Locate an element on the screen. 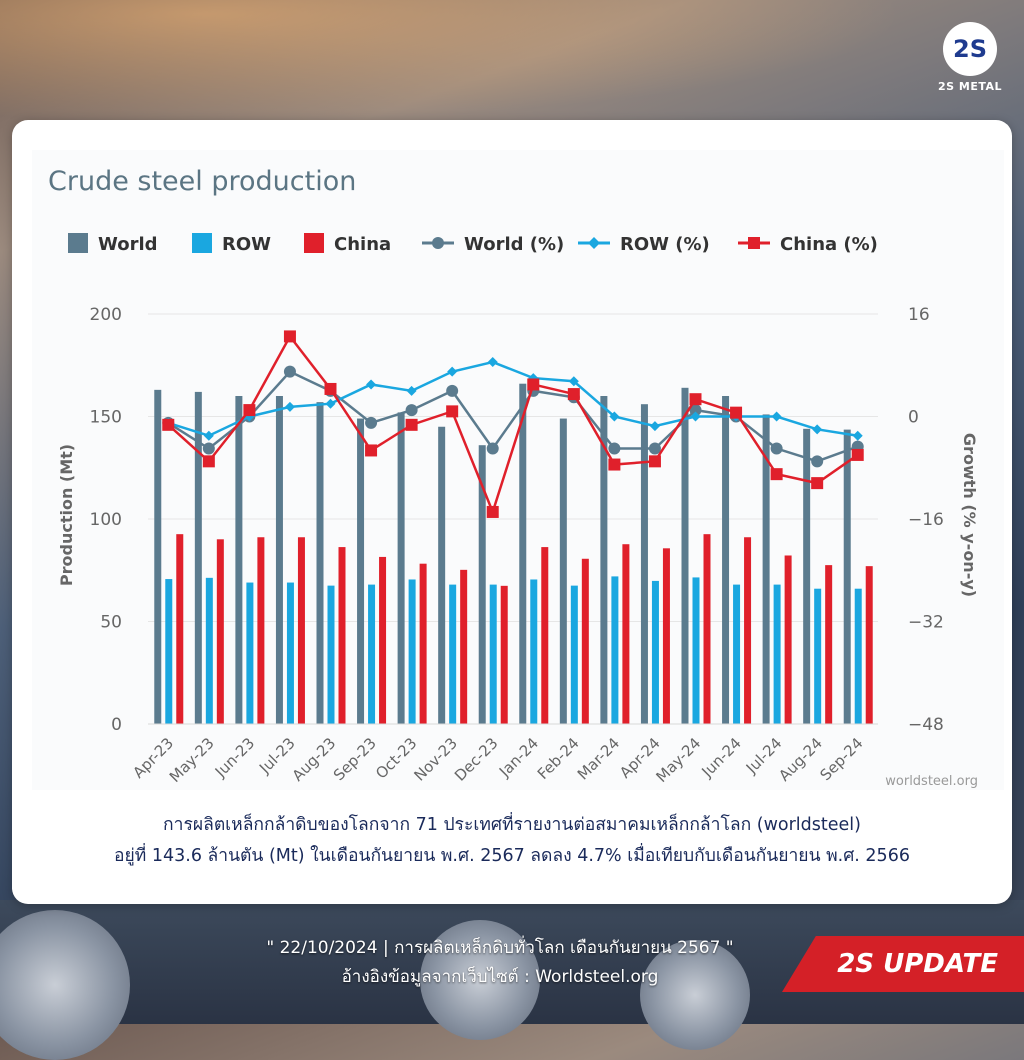  y2-tick-label: 16 is located at coordinates (919, 315).